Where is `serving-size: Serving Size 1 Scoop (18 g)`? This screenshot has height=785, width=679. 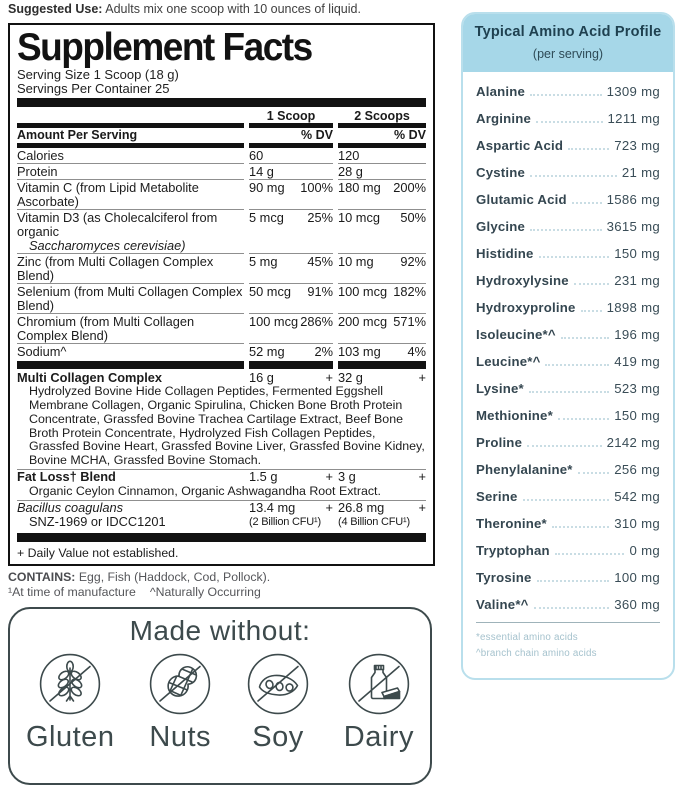 serving-size: Serving Size 1 Scoop (18 g) is located at coordinates (98, 75).